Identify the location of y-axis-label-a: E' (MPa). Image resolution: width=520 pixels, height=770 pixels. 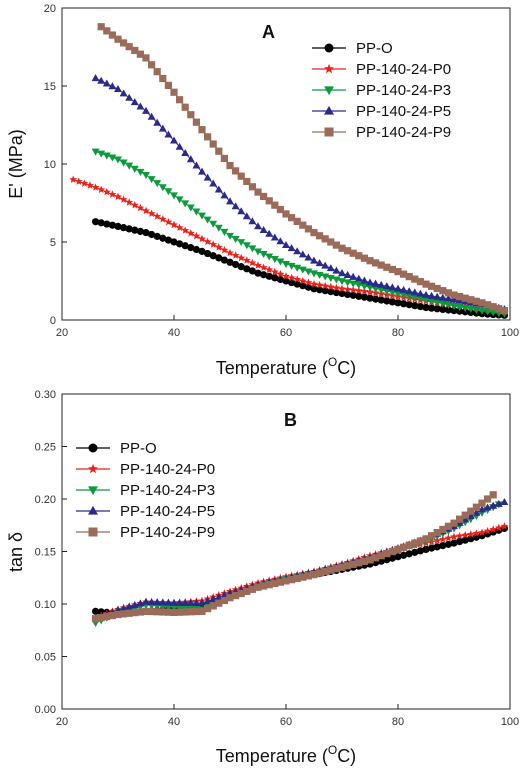
(16, 163).